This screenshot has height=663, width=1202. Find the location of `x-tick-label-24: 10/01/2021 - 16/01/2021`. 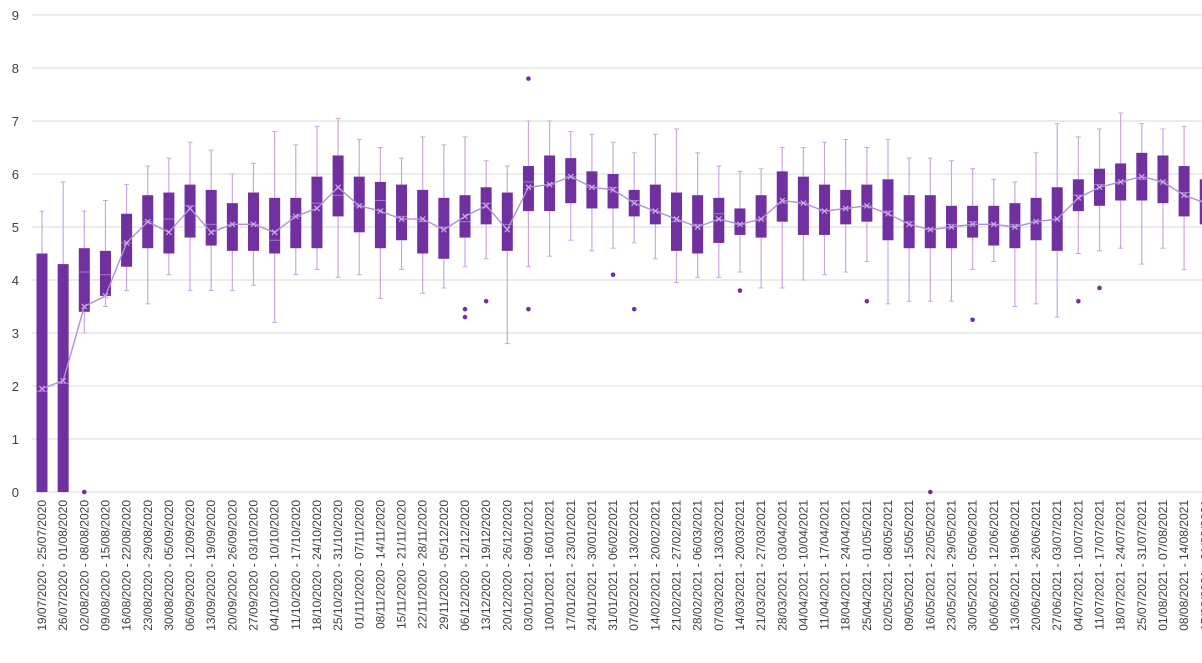

x-tick-label-24: 10/01/2021 - 16/01/2021 is located at coordinates (550, 565).